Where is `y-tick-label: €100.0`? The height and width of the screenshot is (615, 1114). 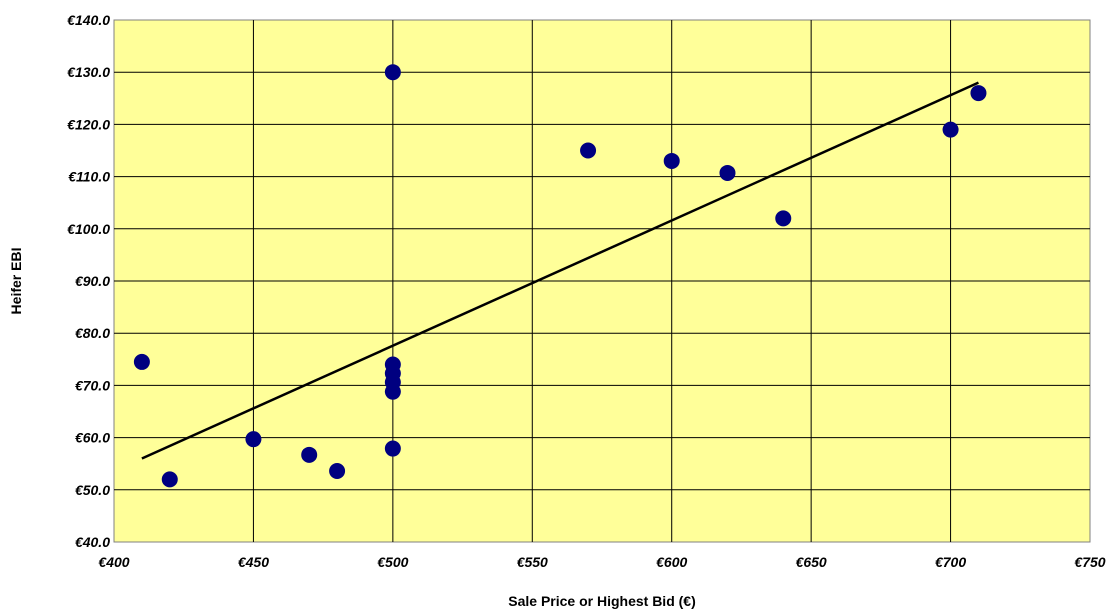 y-tick-label: €100.0 is located at coordinates (88, 229).